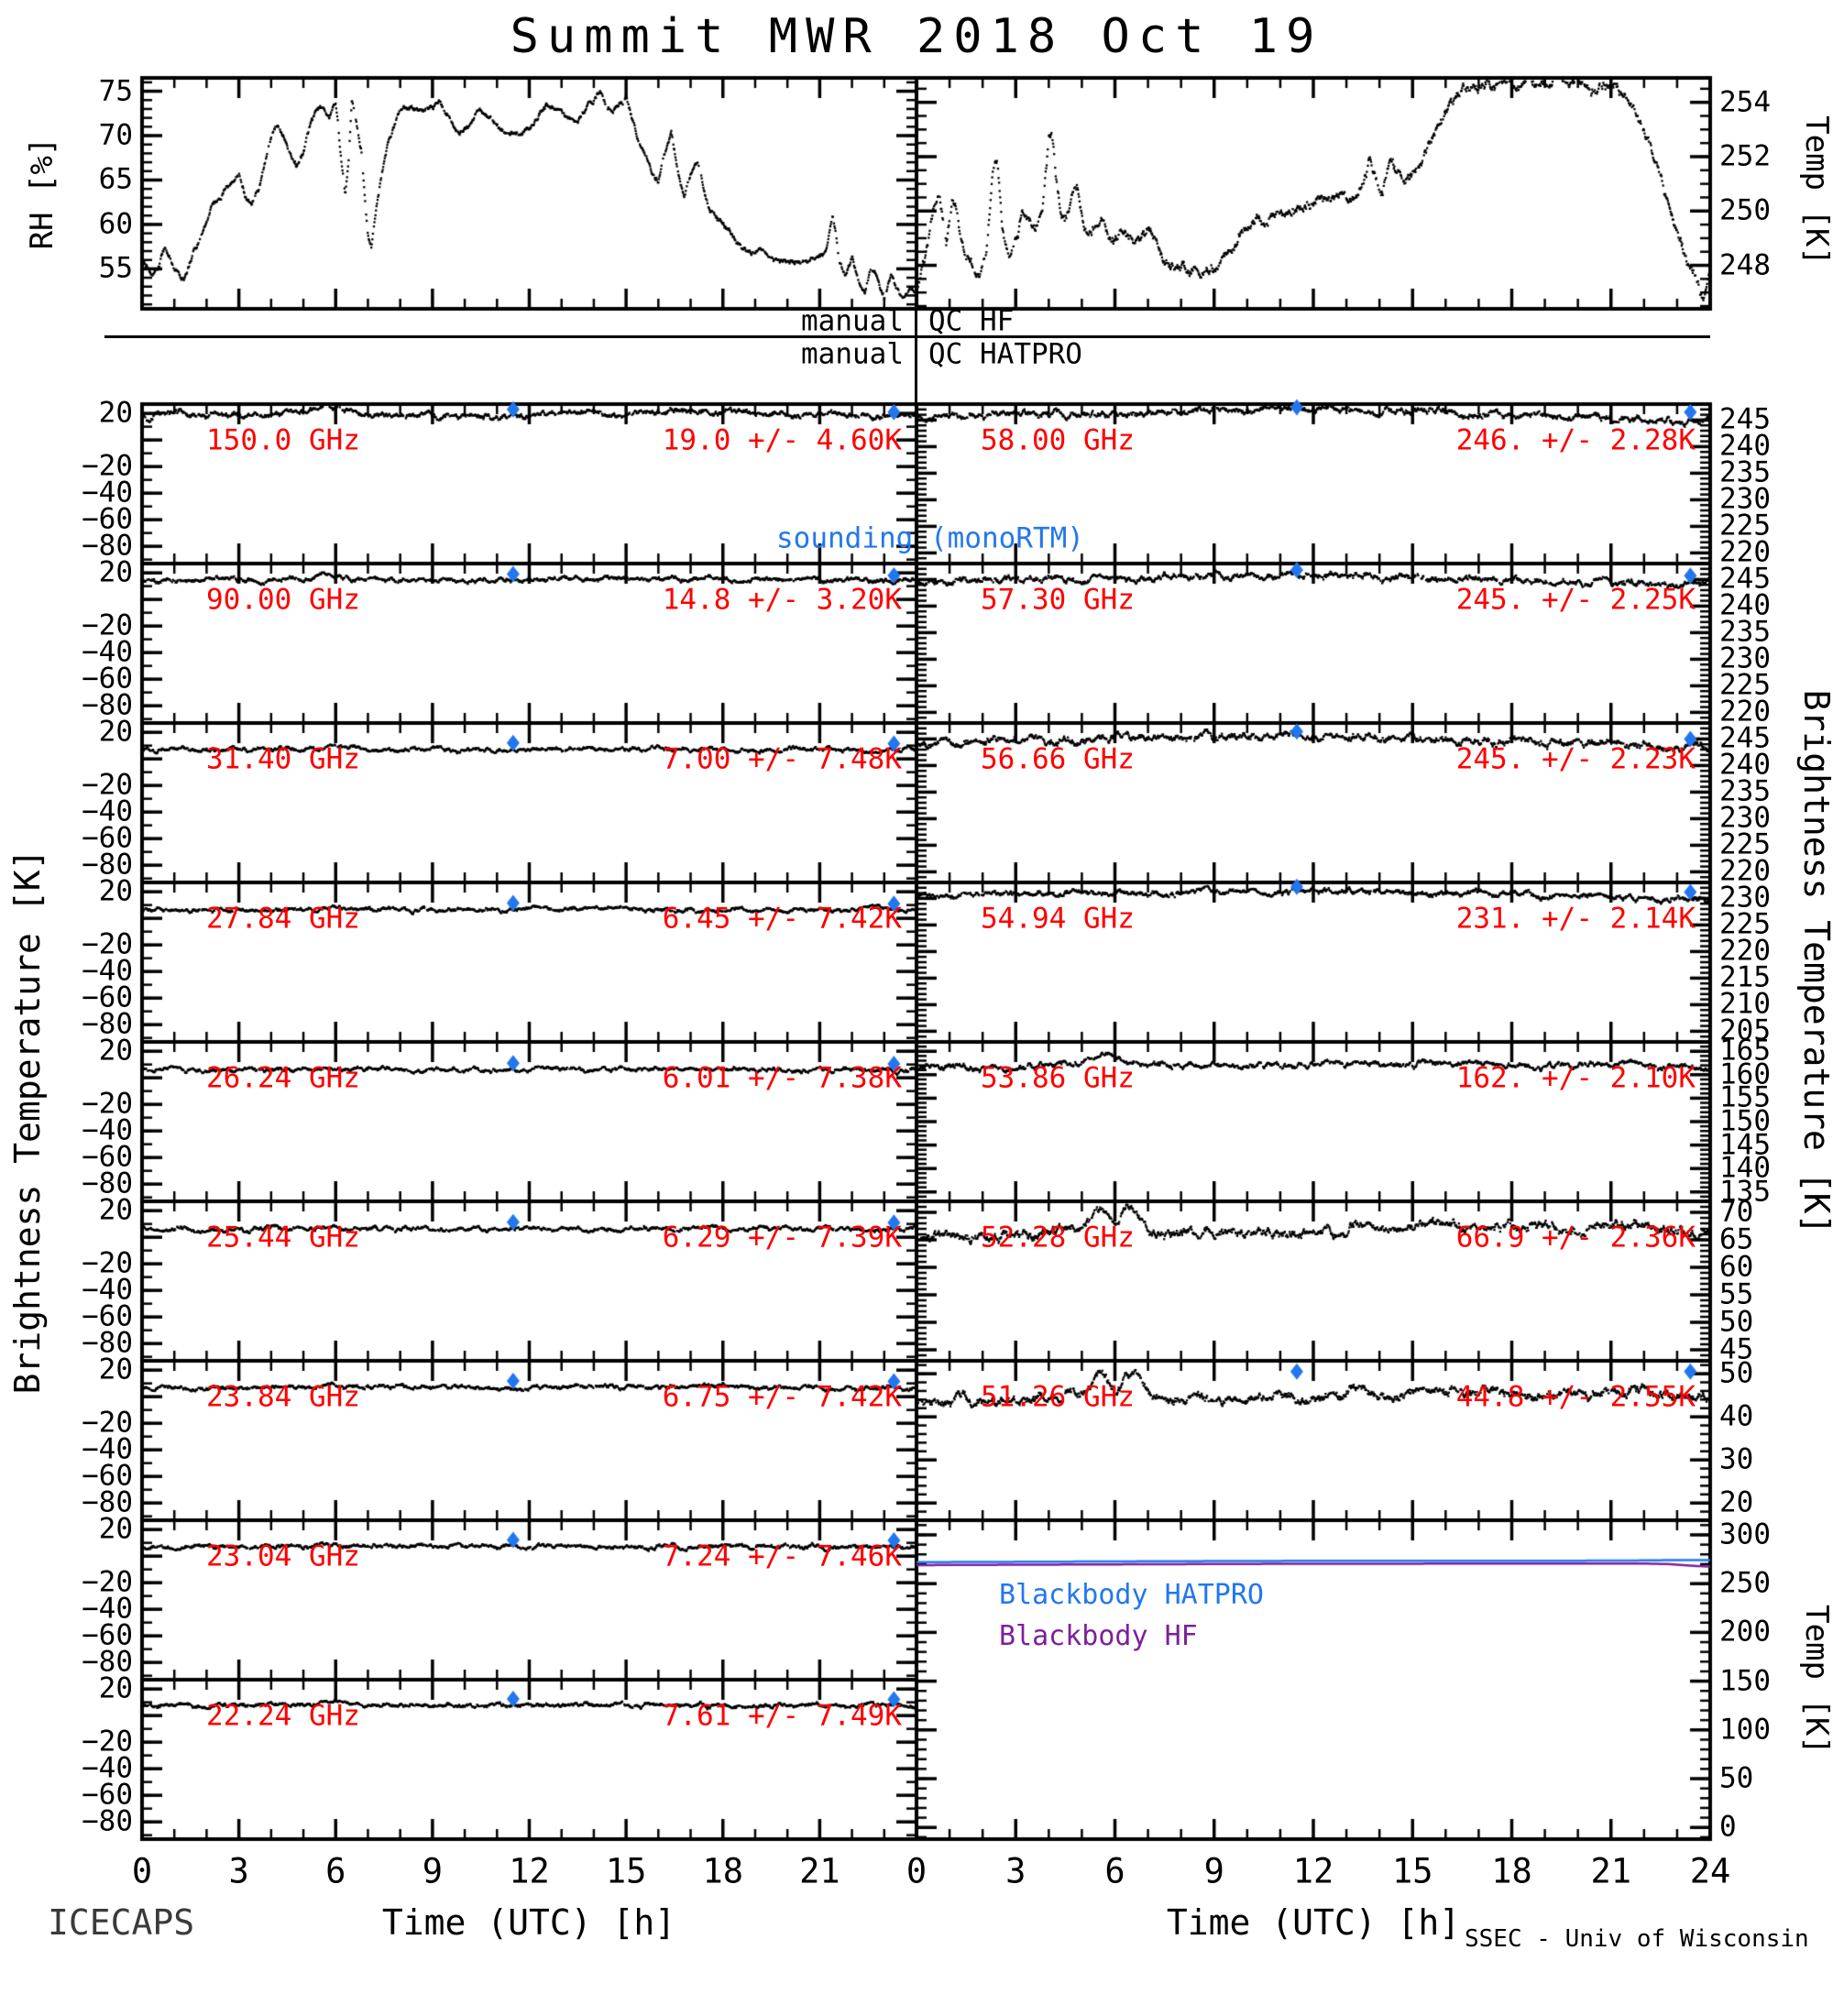 This screenshot has width=1833, height=2016. What do you see at coordinates (916, 356) in the screenshot?
I see `qc-center-divider` at bounding box center [916, 356].